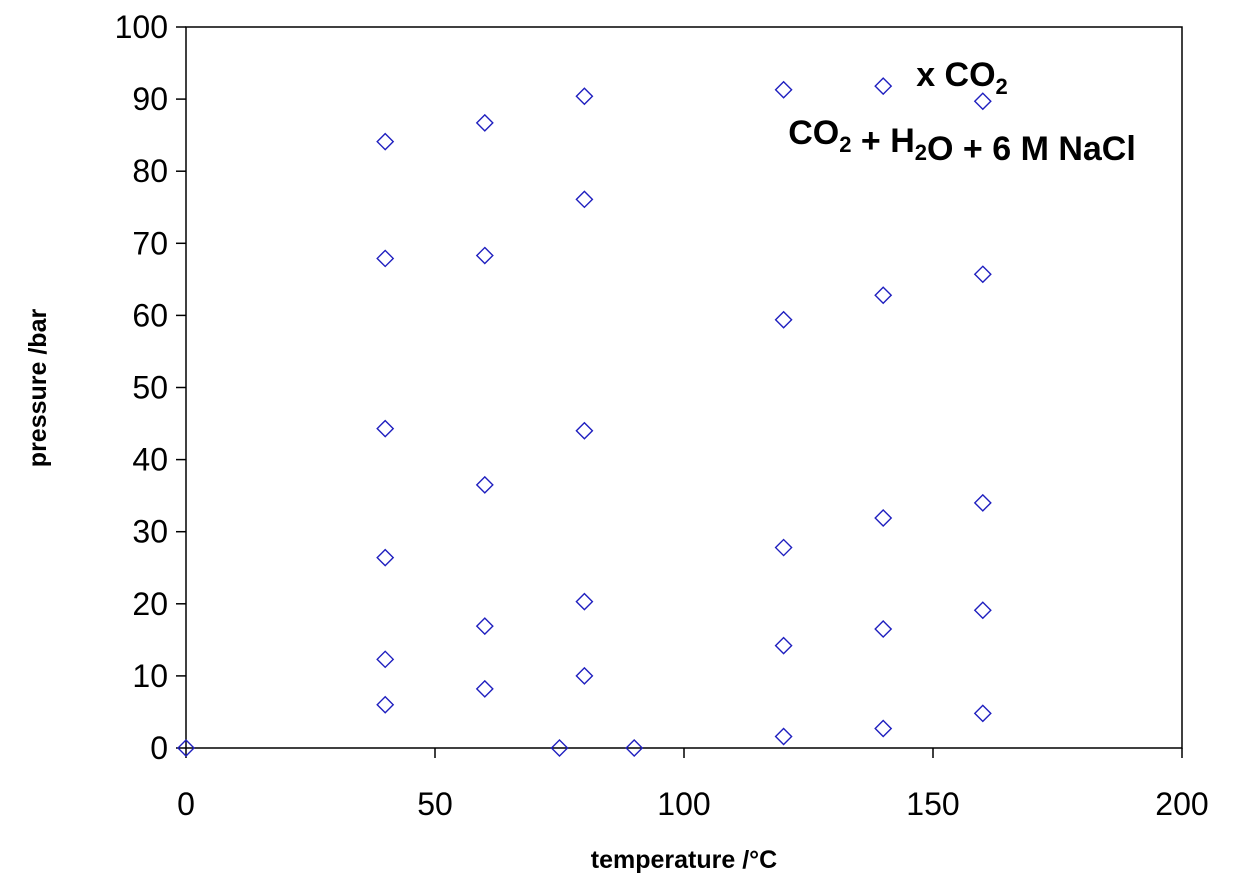 Image resolution: width=1236 pixels, height=882 pixels. Describe the element at coordinates (150, 460) in the screenshot. I see `y-tick-label: 40` at that location.